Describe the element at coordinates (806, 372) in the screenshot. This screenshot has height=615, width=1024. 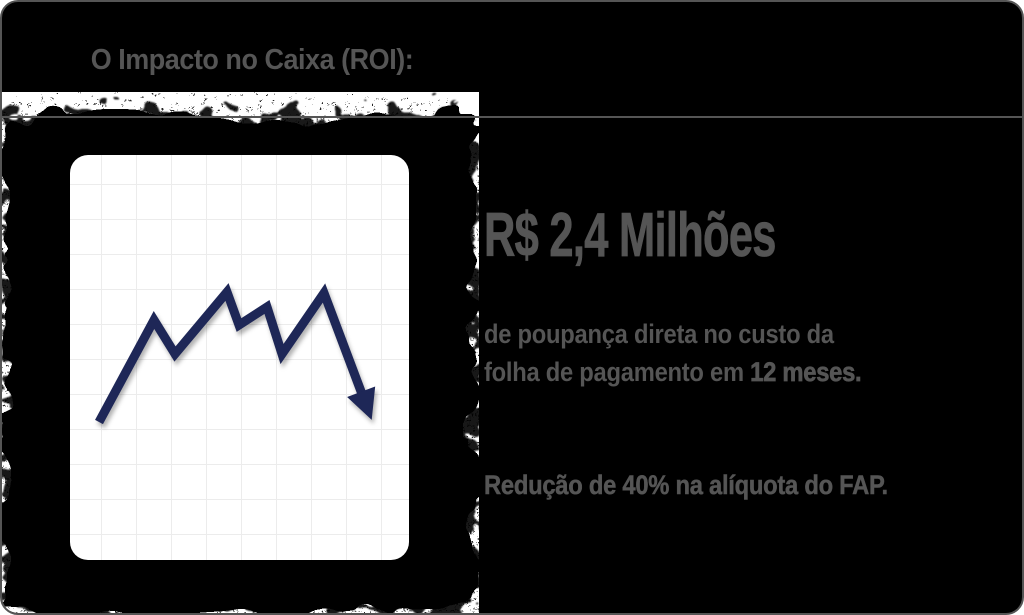
I see `description-line2-bold: 12 meses.` at that location.